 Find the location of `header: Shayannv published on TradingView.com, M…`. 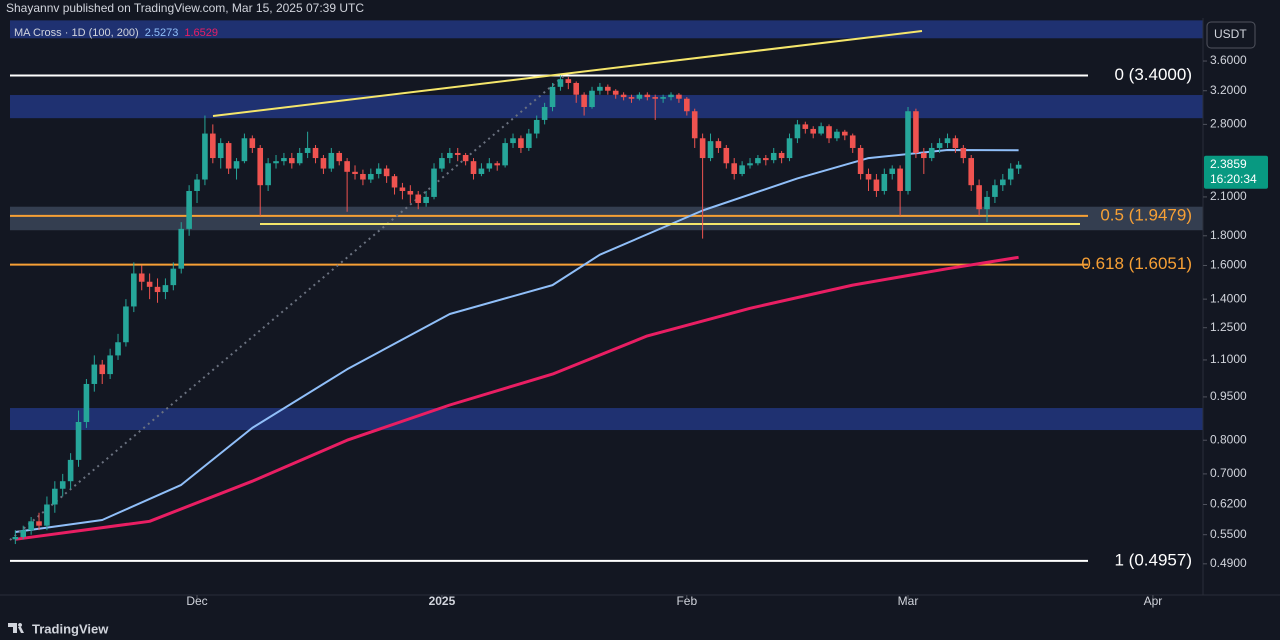

header: Shayannv published on TradingView.com, M… is located at coordinates (185, 8).